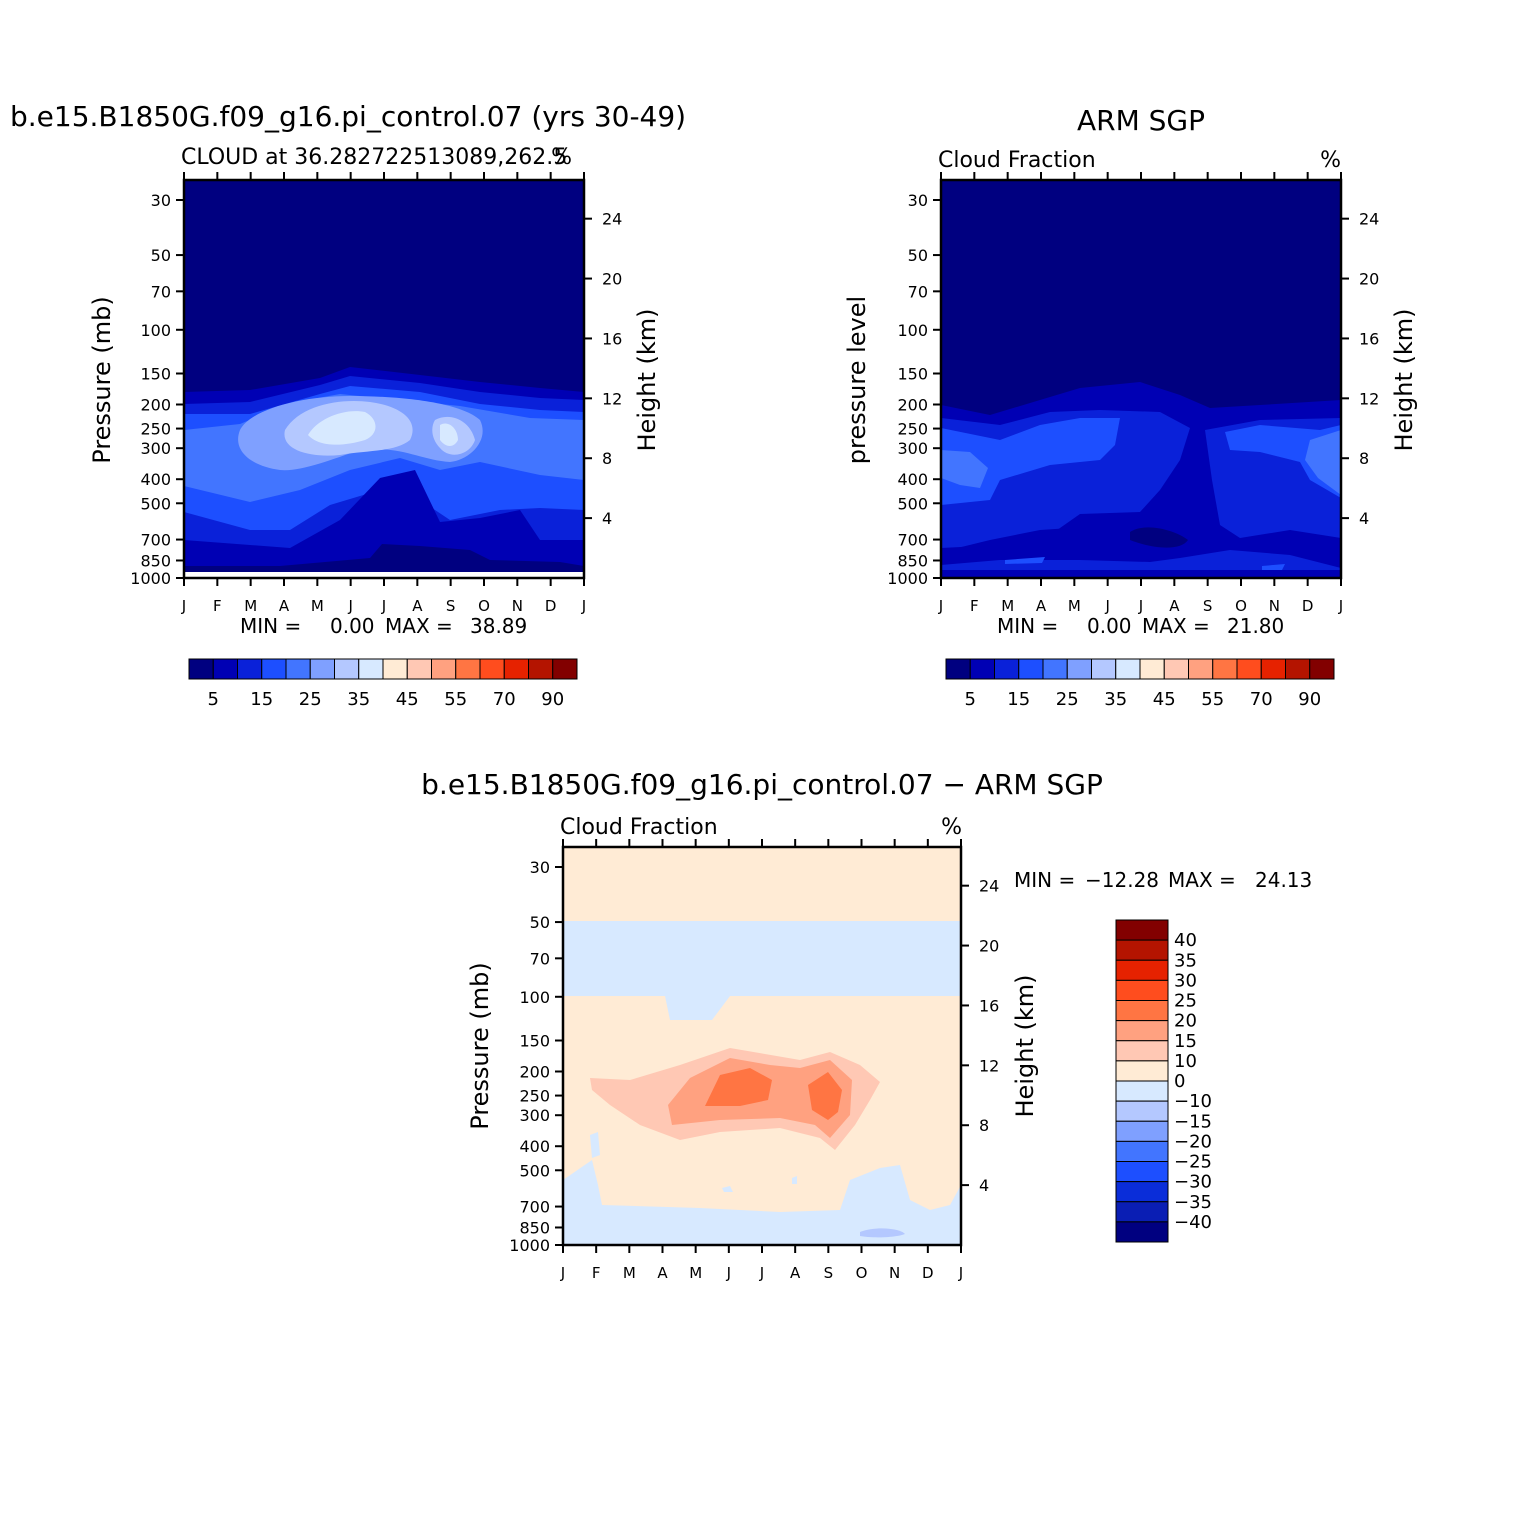 This screenshot has height=1524, width=1524. I want to click on panel-diff-ylabel-right: Height (km), so click(1025, 1046).